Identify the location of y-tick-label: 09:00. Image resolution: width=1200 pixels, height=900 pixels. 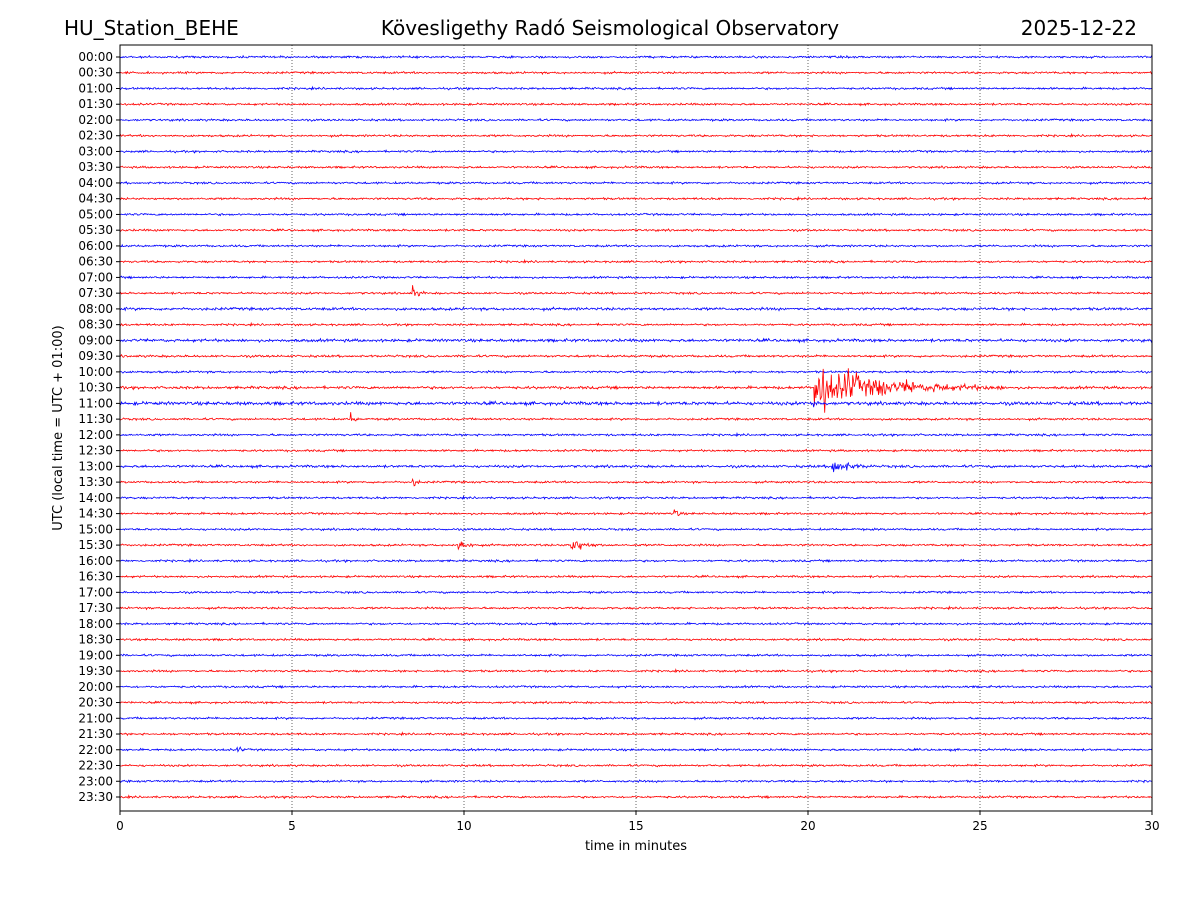
(95, 340).